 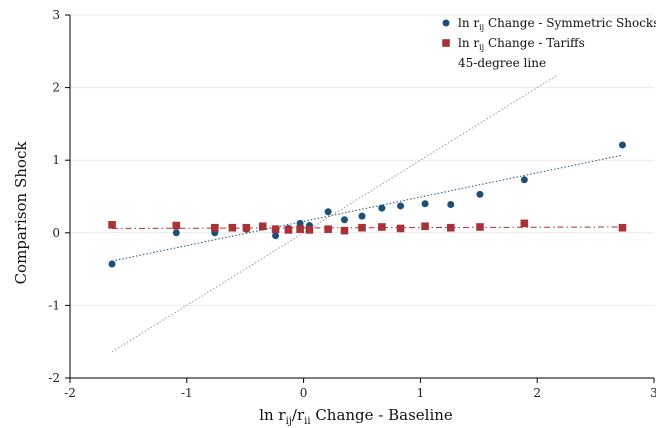 What do you see at coordinates (557, 24) in the screenshot?
I see `legend-label: ln rij Change - Symmetric Shocks` at bounding box center [557, 24].